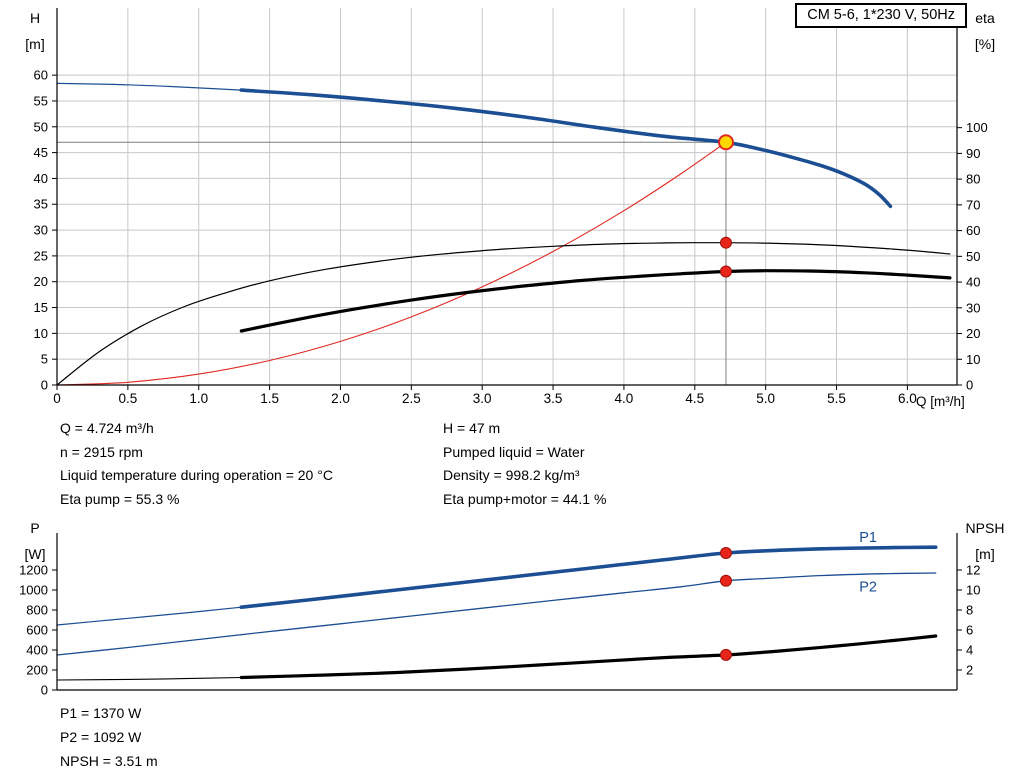 The image size is (1024, 781). I want to click on x-tick-label: 5.0, so click(765, 398).